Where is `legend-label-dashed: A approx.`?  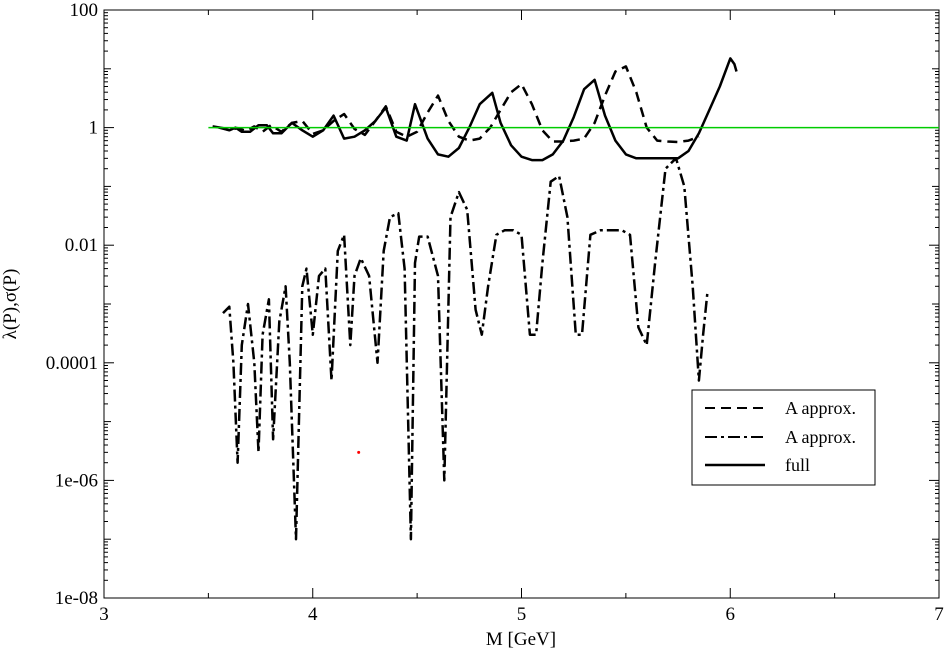 legend-label-dashed: A approx. is located at coordinates (820, 408).